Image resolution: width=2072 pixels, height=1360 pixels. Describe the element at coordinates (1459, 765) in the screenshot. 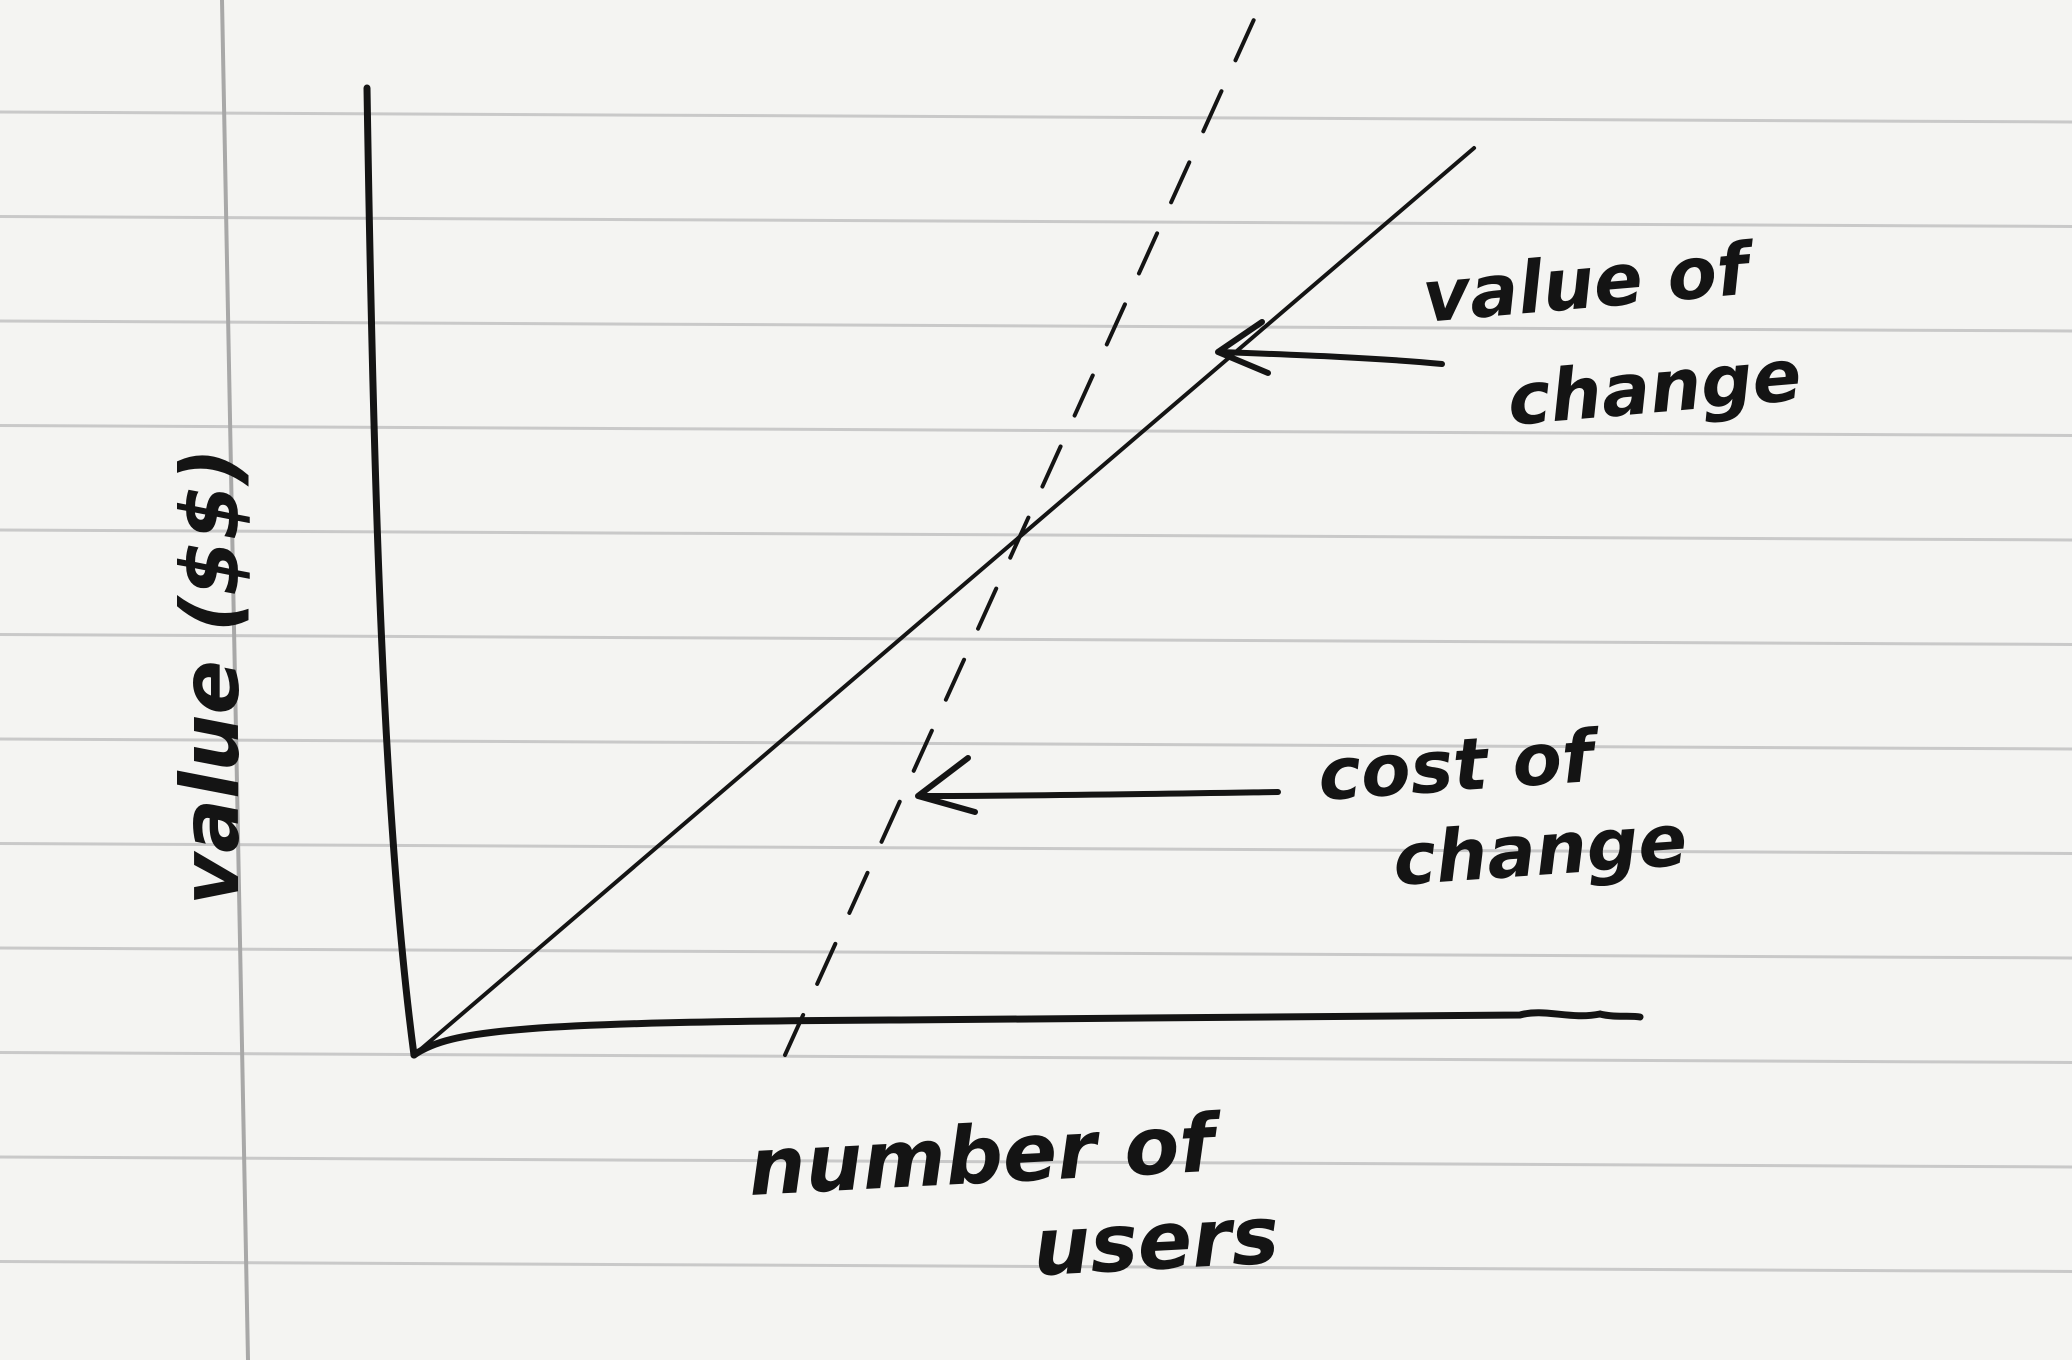

I see `cost-of-change-label-line1: cost of` at that location.